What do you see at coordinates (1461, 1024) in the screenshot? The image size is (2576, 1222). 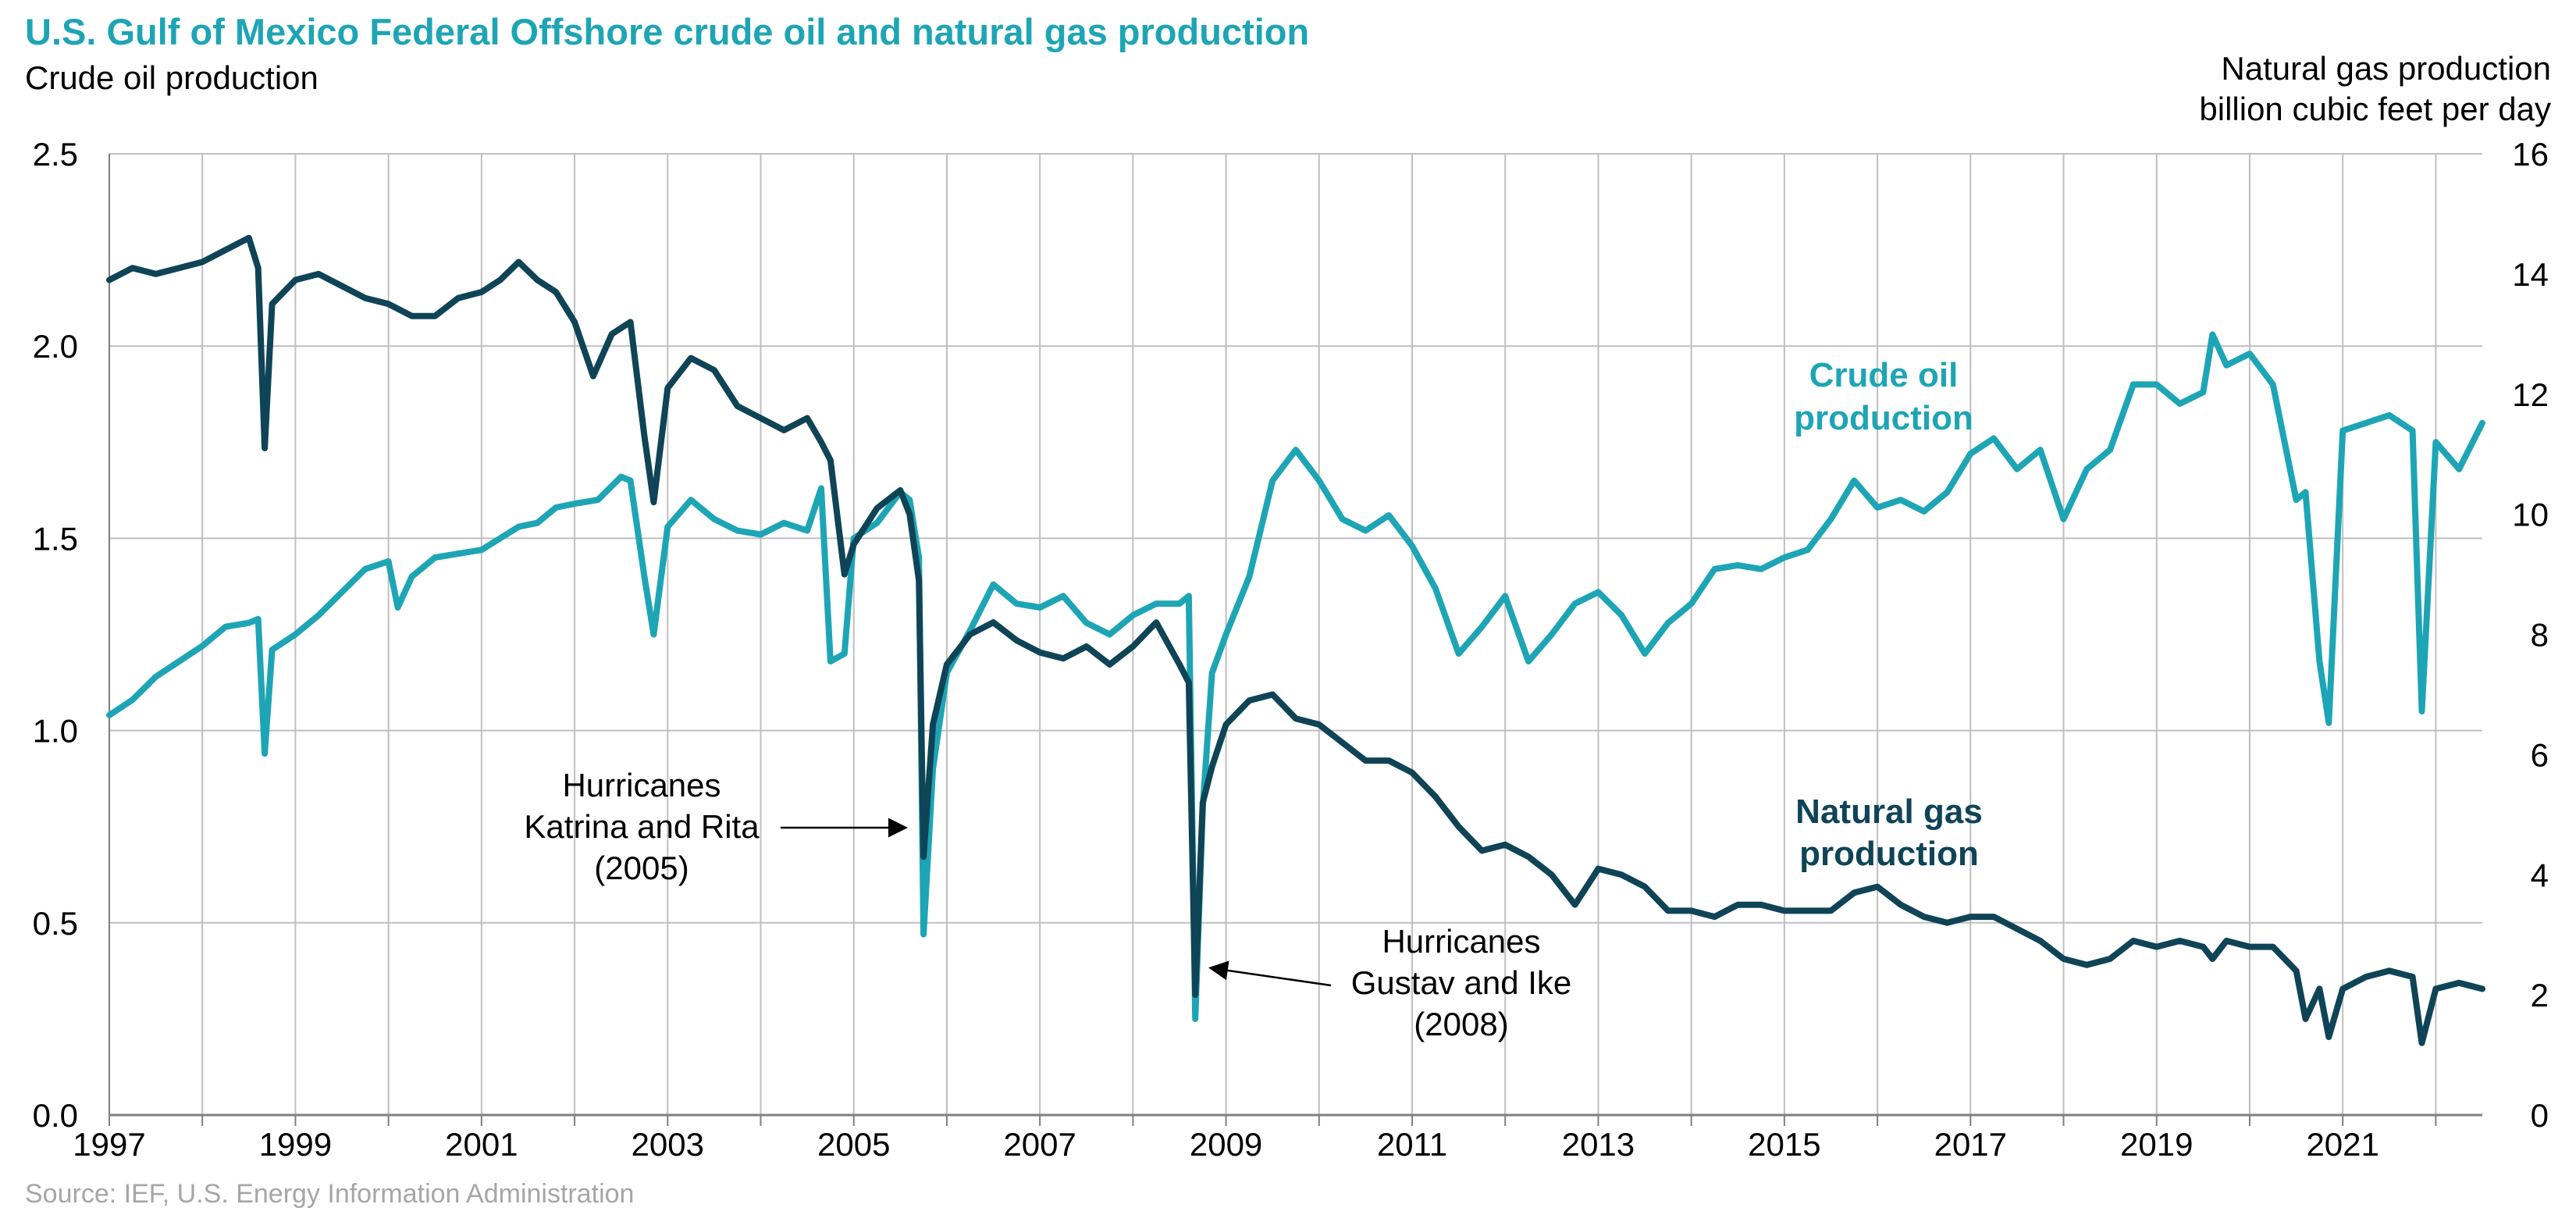 I see `annotation-gustav-line3: (2008)` at bounding box center [1461, 1024].